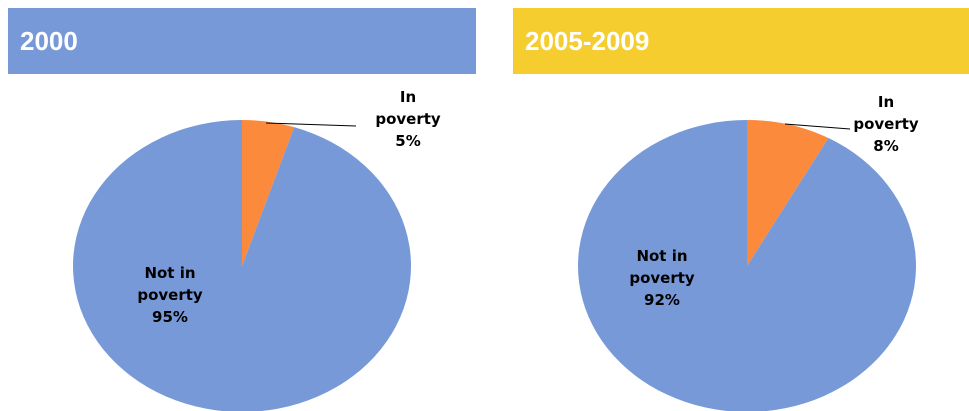  Describe the element at coordinates (49, 40) in the screenshot. I see `chart-title: 2000` at that location.